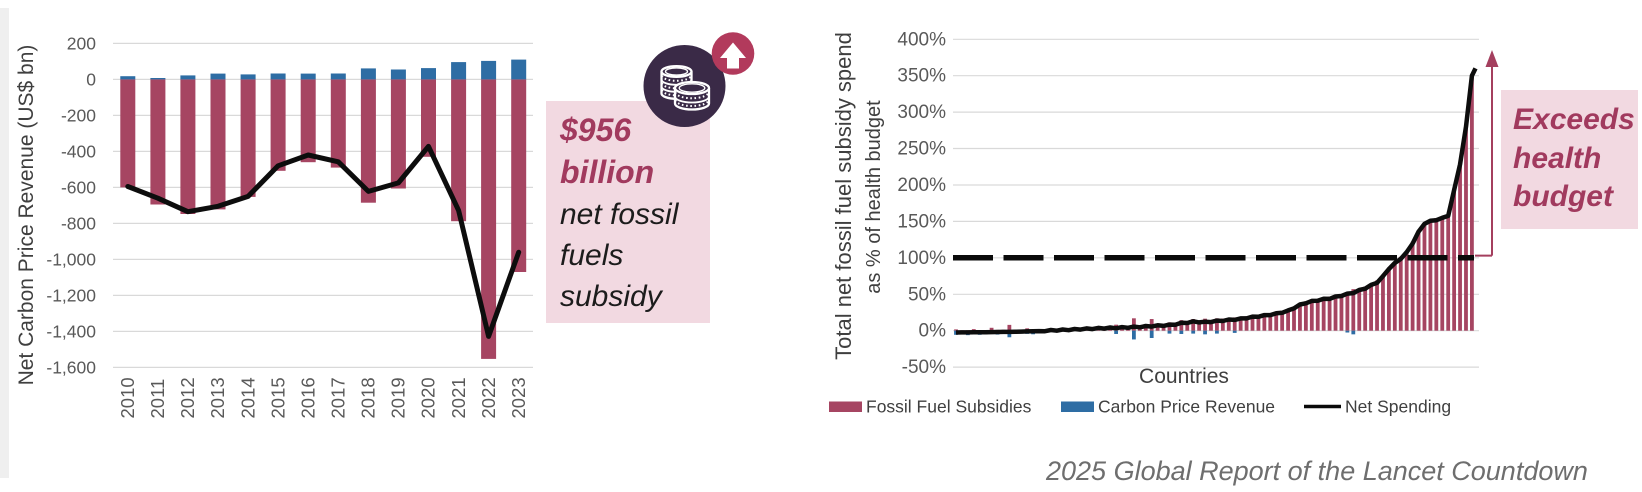 The width and height of the screenshot is (1642, 492). I want to click on svg-text: 50%, so click(927, 294).